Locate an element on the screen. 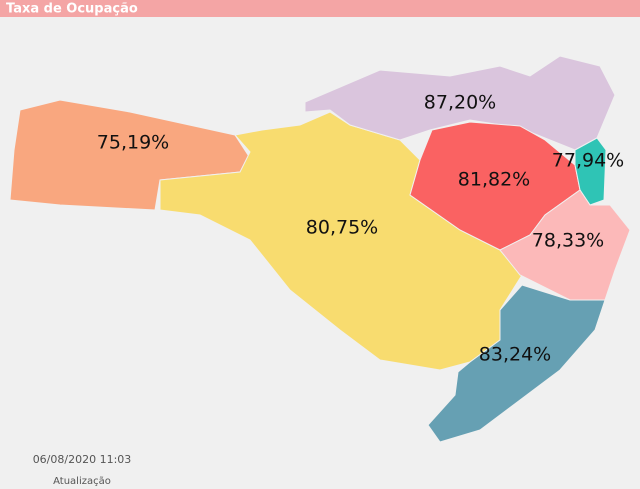 This screenshot has width=640, height=489. region-label: 78,33% is located at coordinates (568, 241).